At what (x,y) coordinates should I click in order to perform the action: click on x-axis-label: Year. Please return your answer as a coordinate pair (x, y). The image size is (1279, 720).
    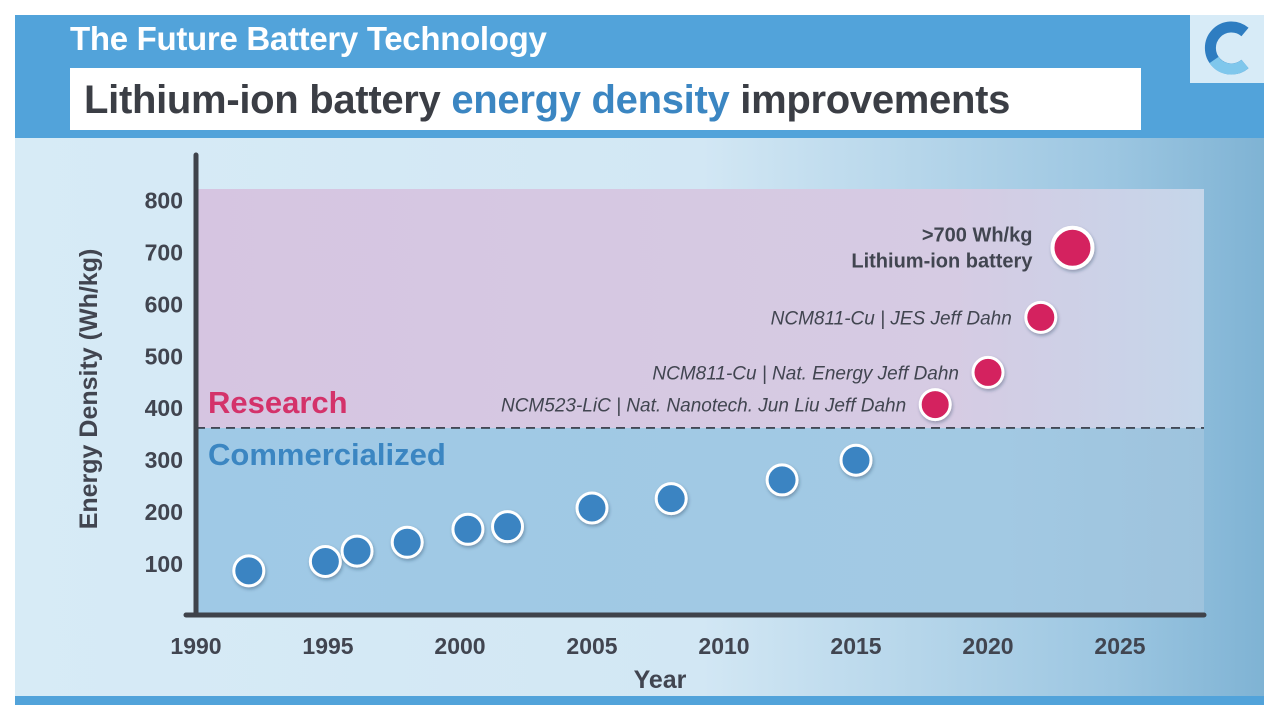
    Looking at the image, I should click on (660, 680).